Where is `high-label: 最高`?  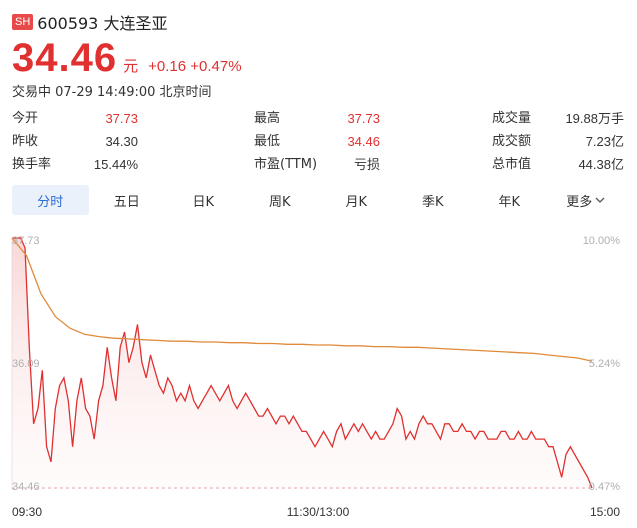
high-label: 最高 is located at coordinates (267, 118).